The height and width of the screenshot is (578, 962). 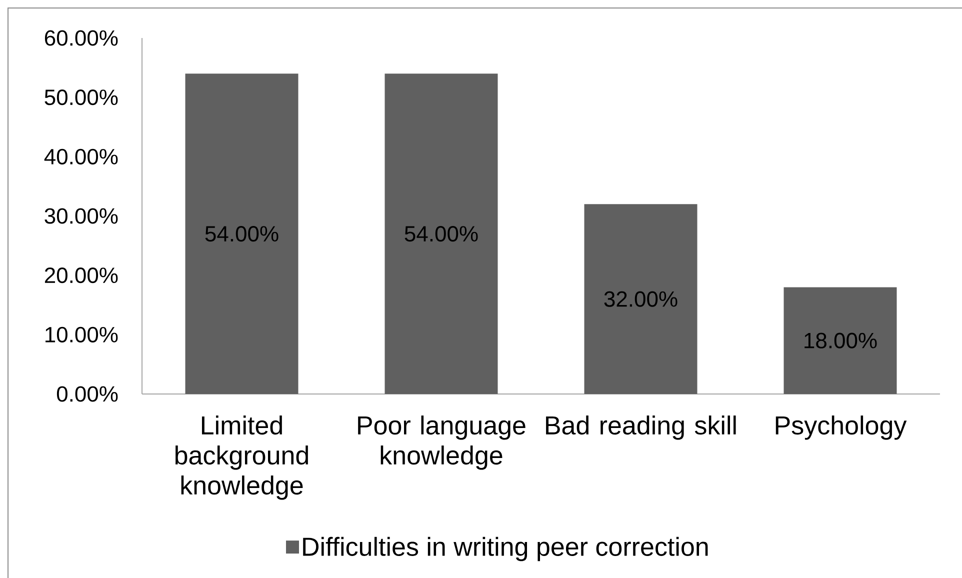 I want to click on y-tick-label: 50.00%, so click(x=81, y=98).